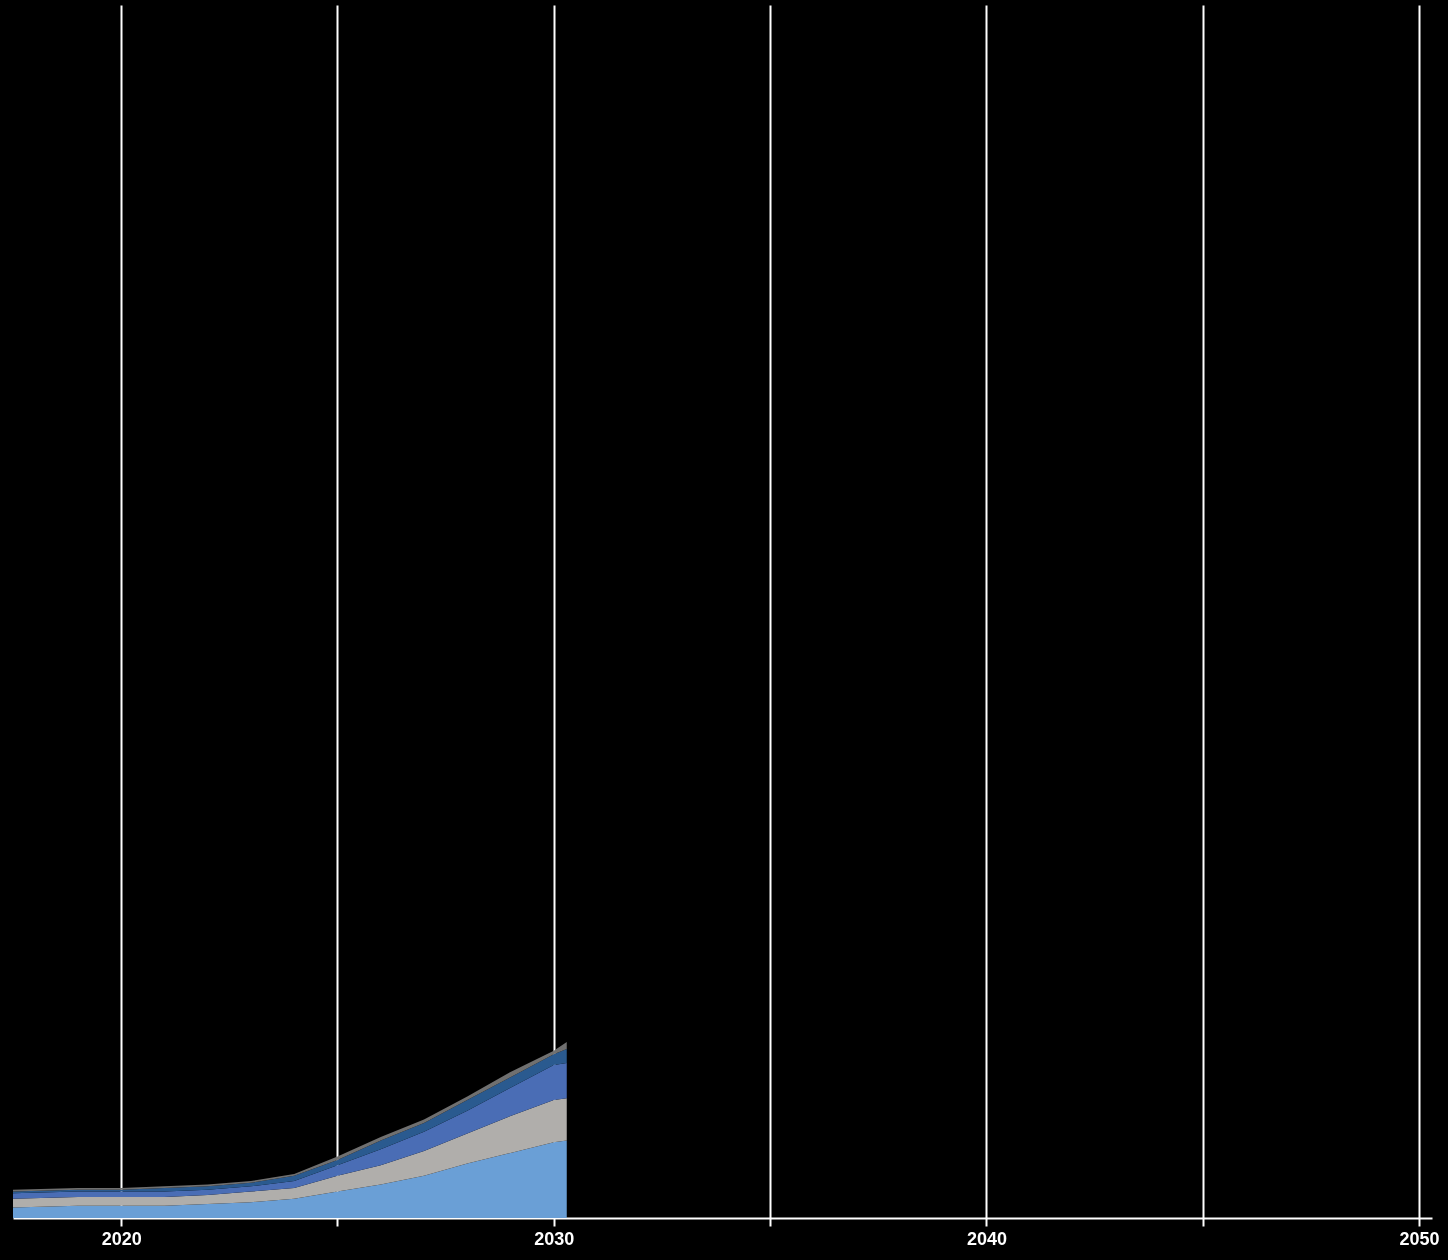 The image size is (1448, 1260). Describe the element at coordinates (986, 1238) in the screenshot. I see `x-tick-label: 2040` at that location.